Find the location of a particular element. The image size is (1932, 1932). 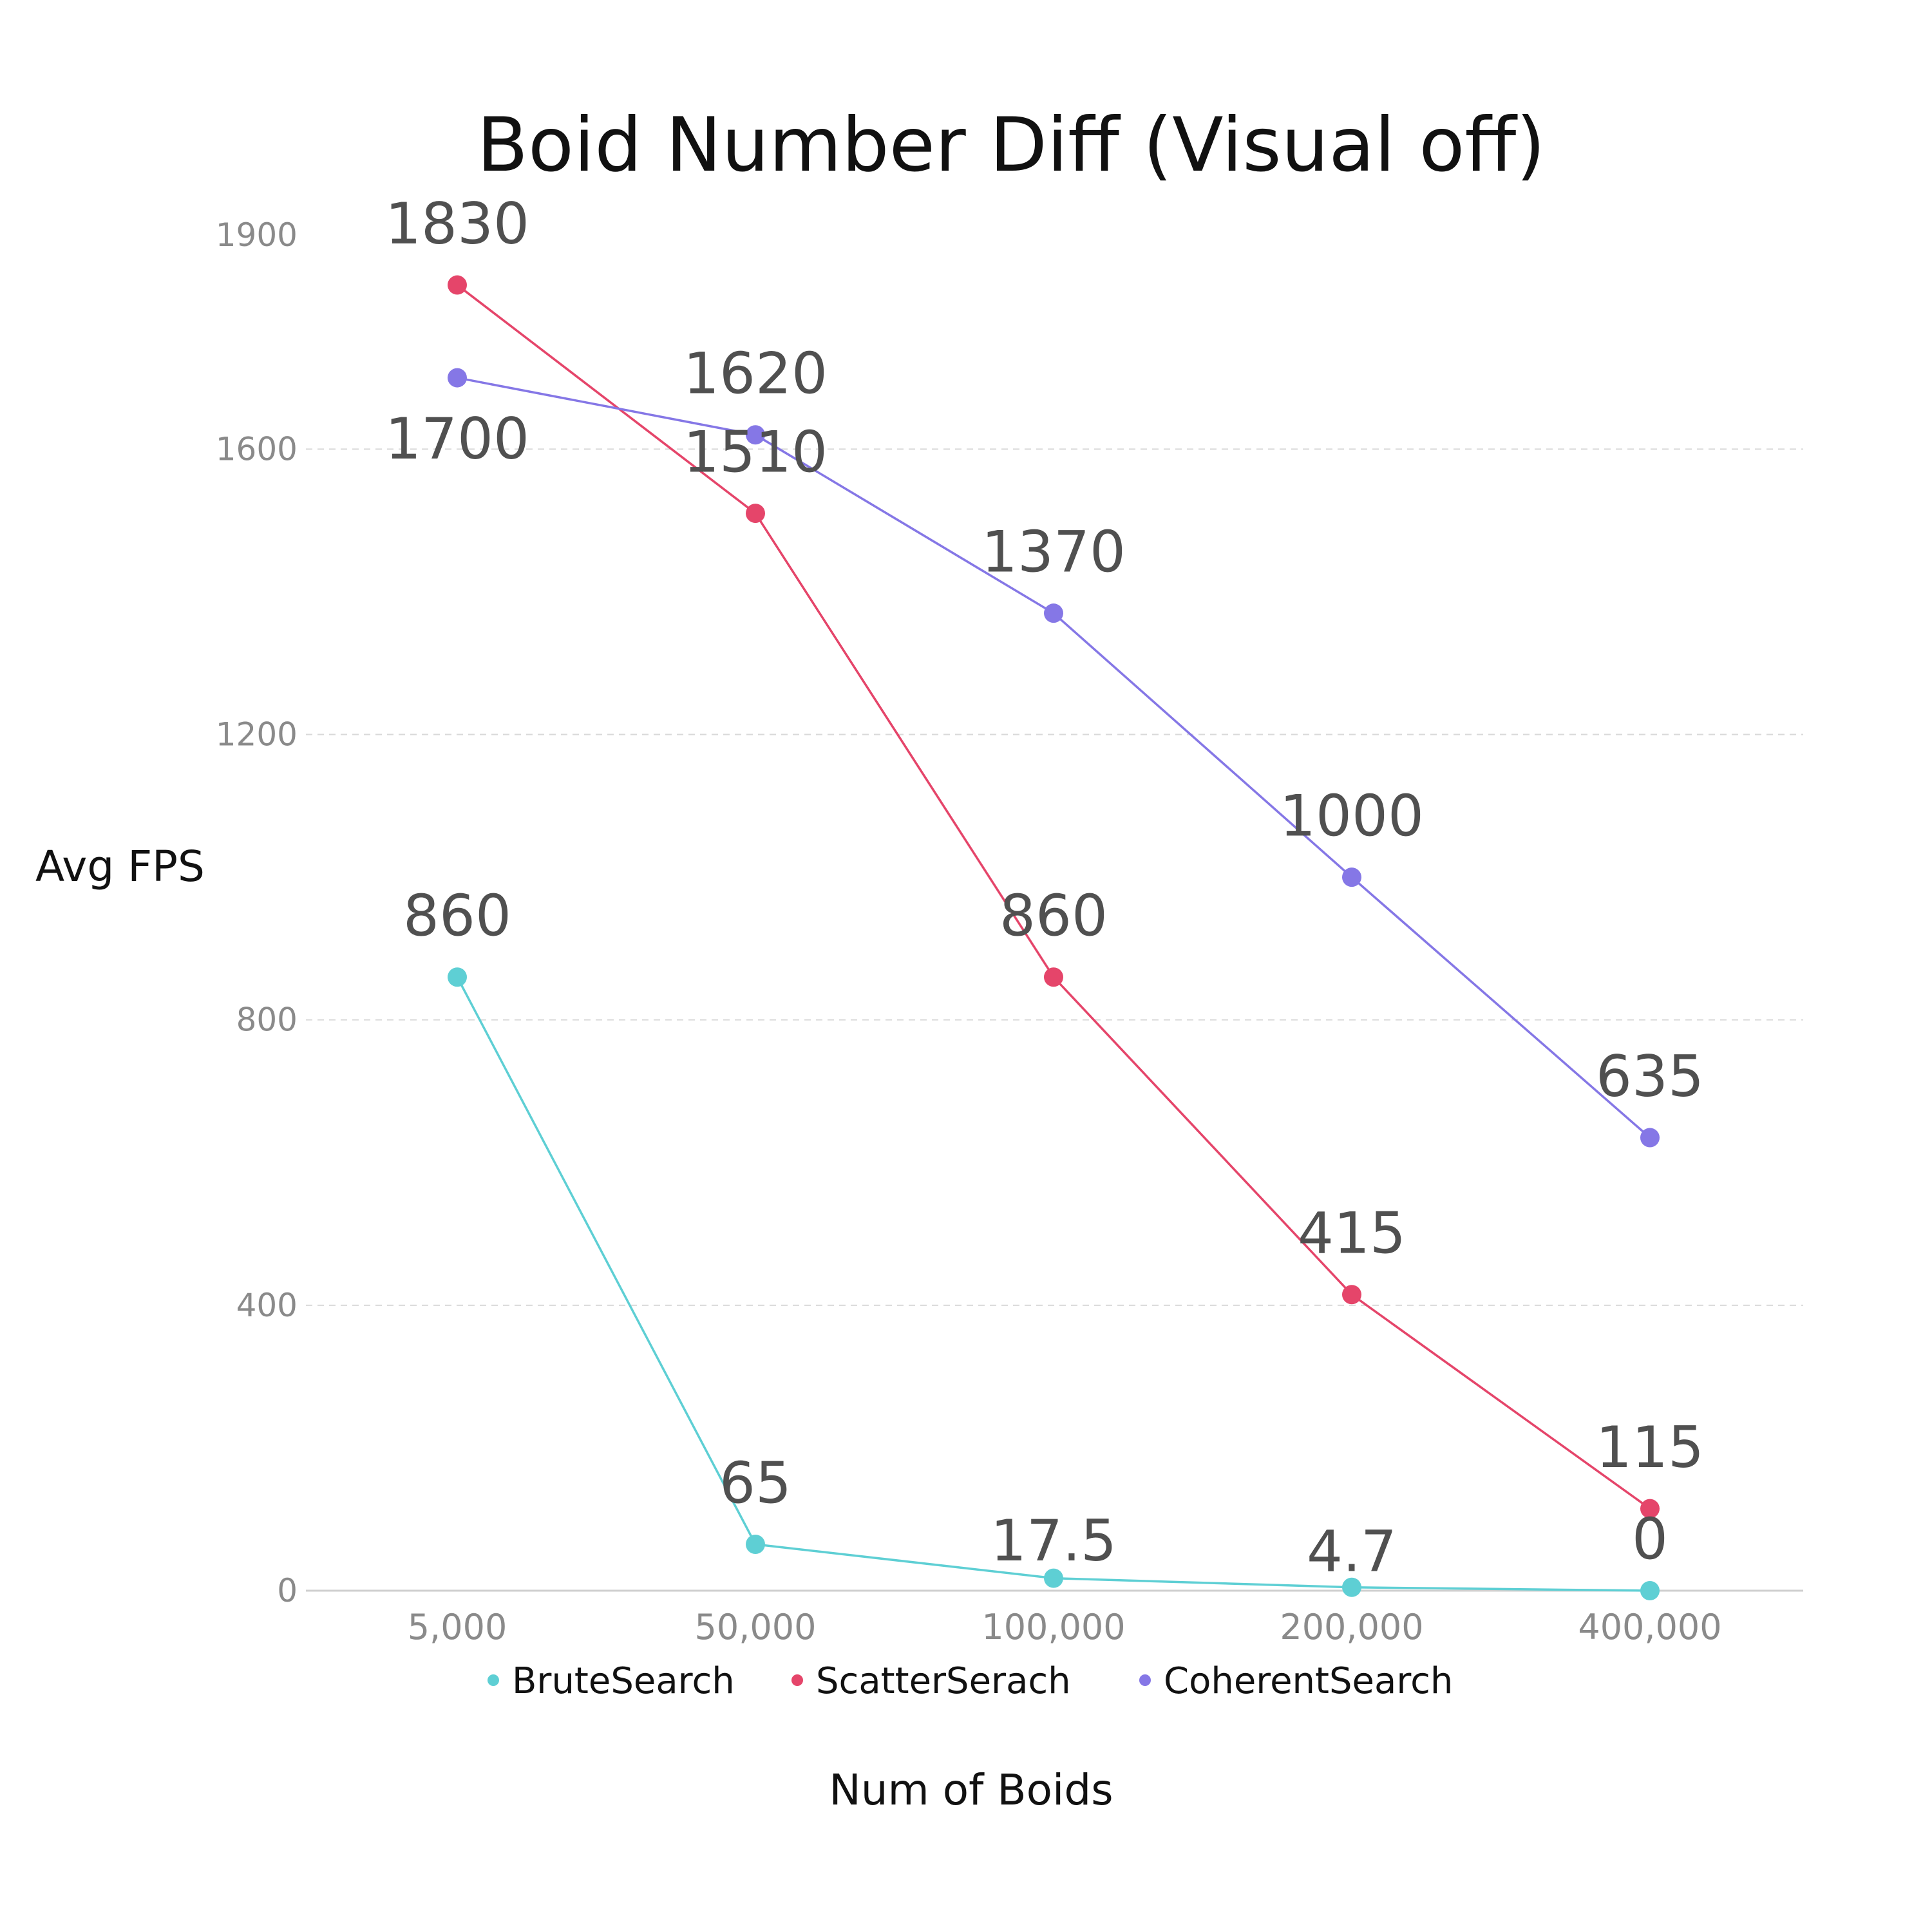

legend-marker-CoherentSearch is located at coordinates (1145, 1680).